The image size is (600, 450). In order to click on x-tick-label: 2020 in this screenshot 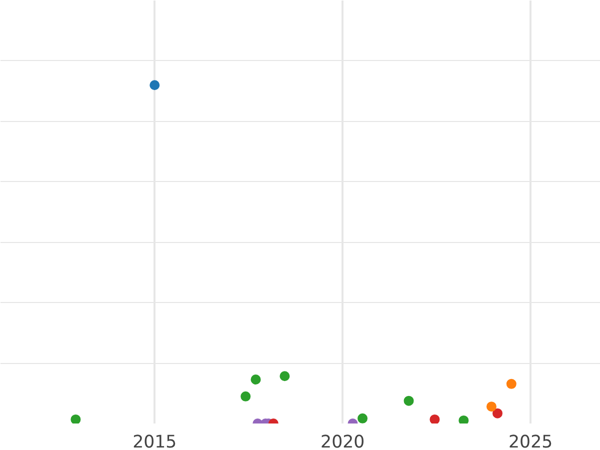, I will do `click(342, 441)`.